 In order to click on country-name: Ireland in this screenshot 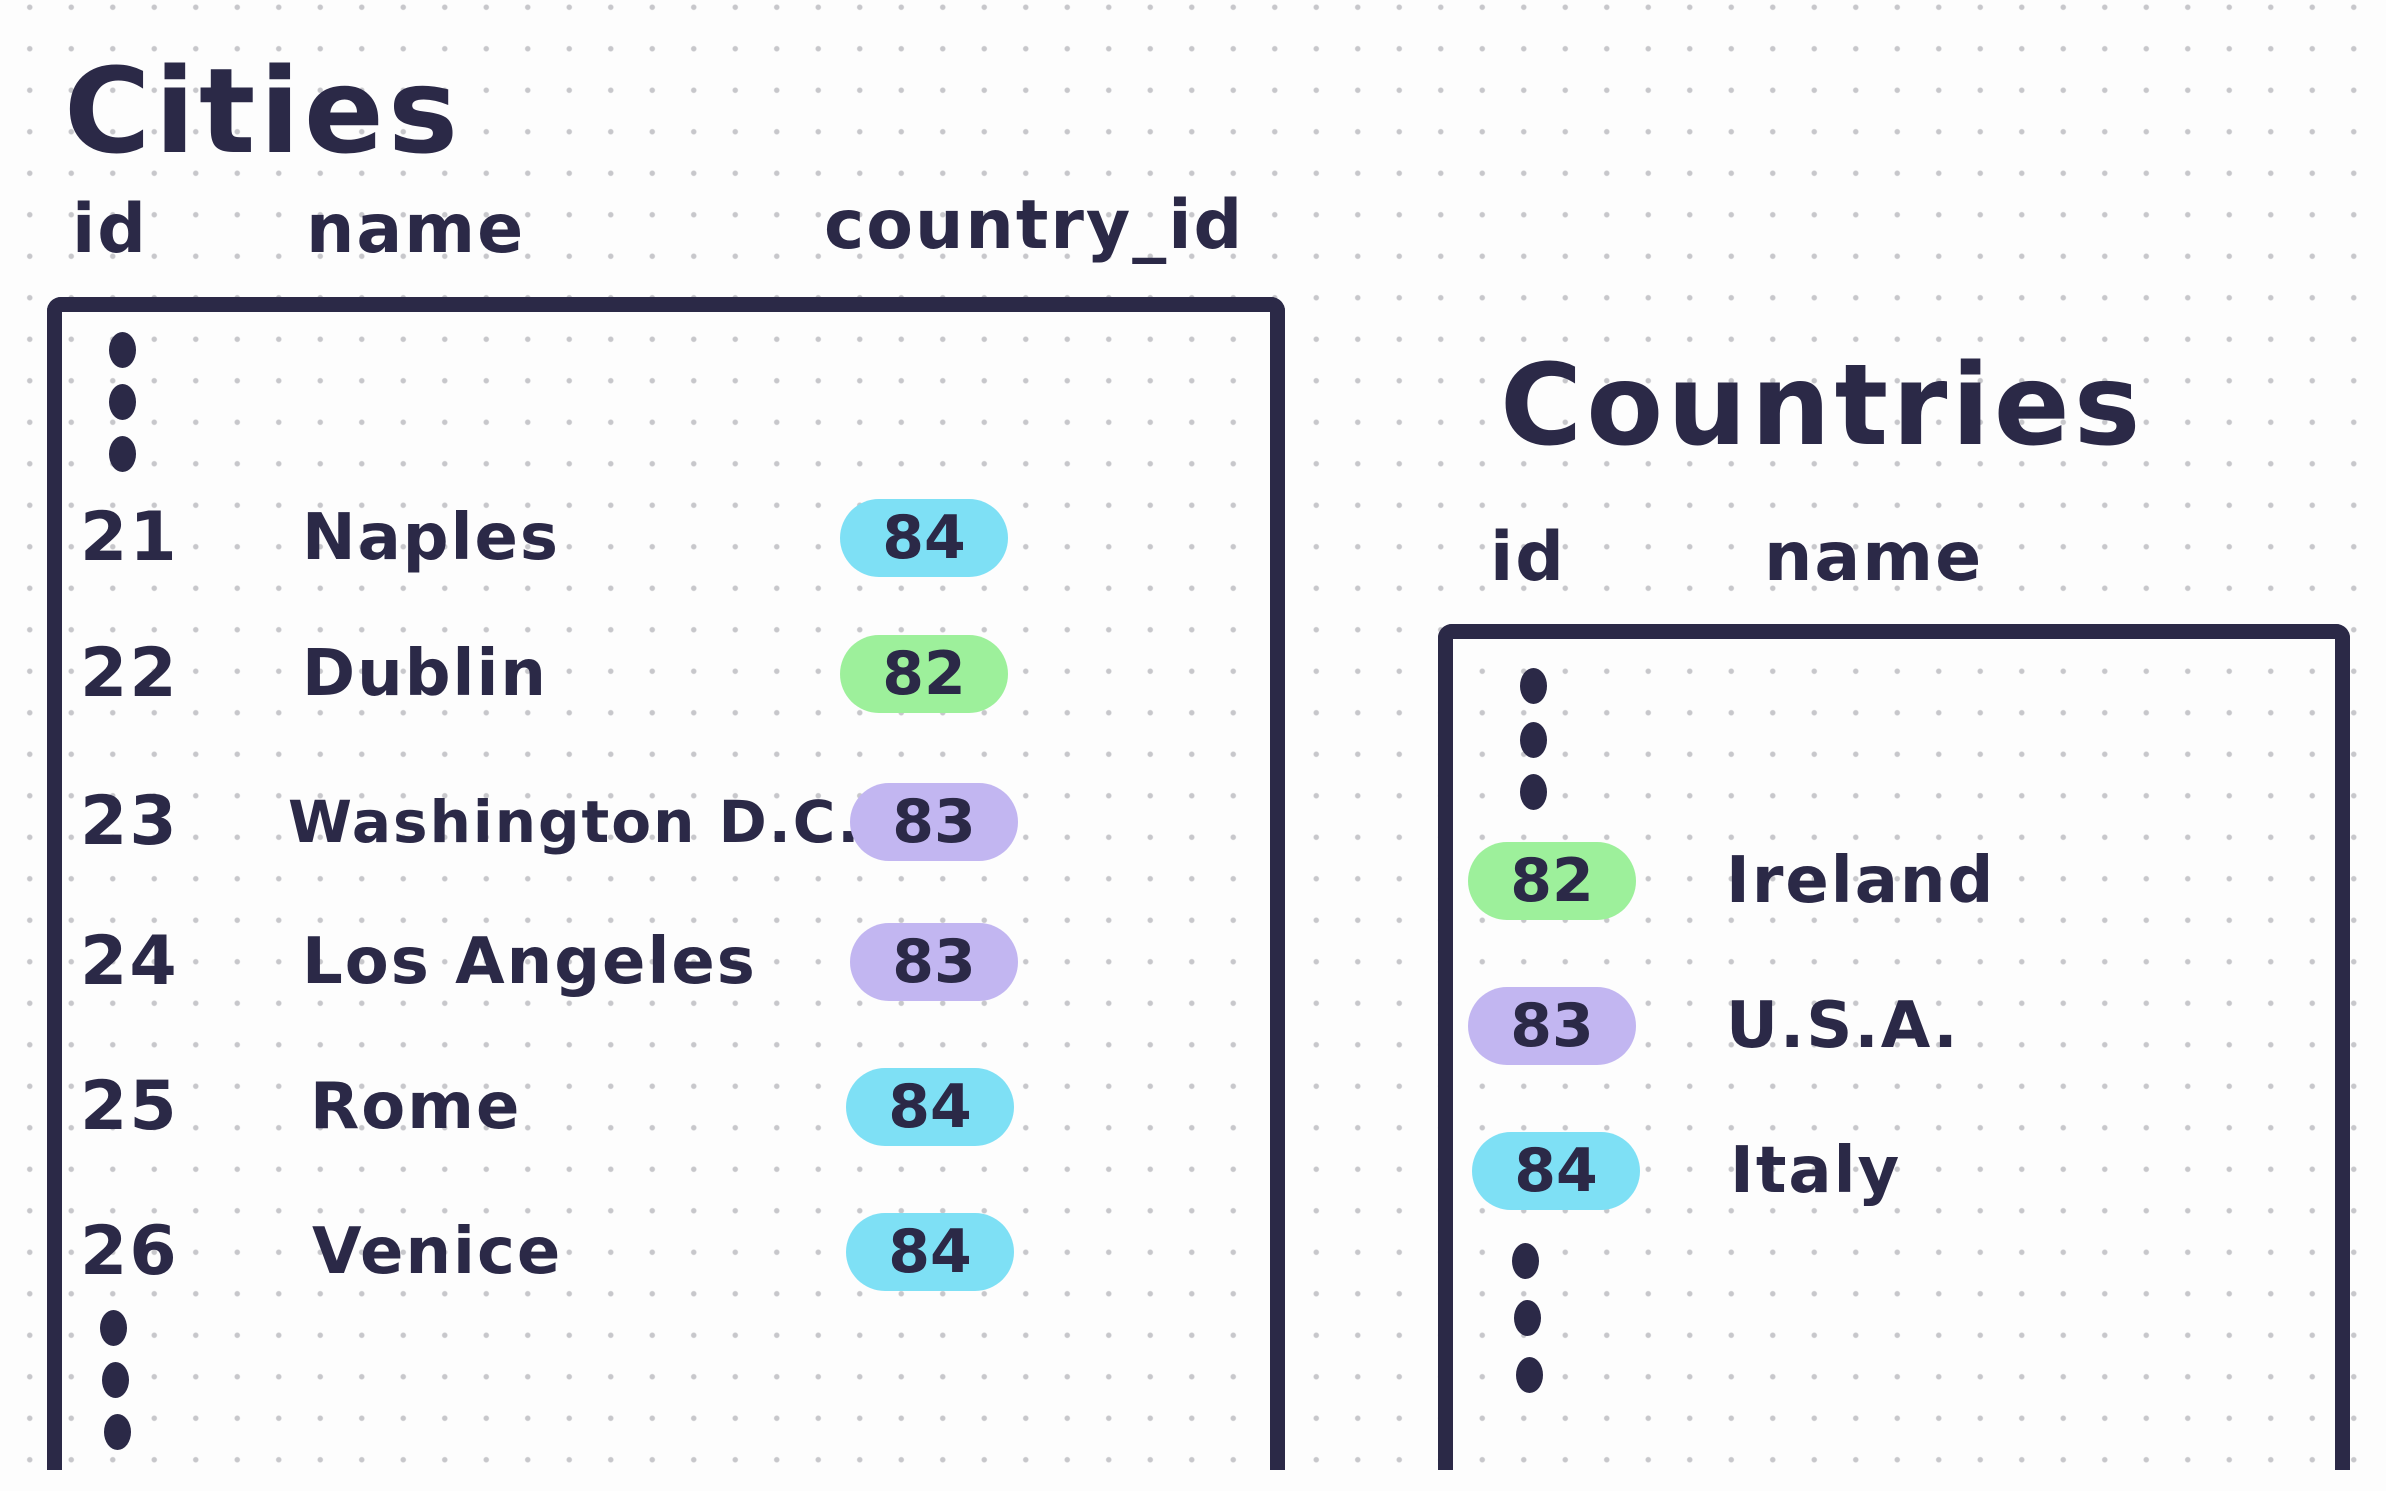, I will do `click(1861, 881)`.